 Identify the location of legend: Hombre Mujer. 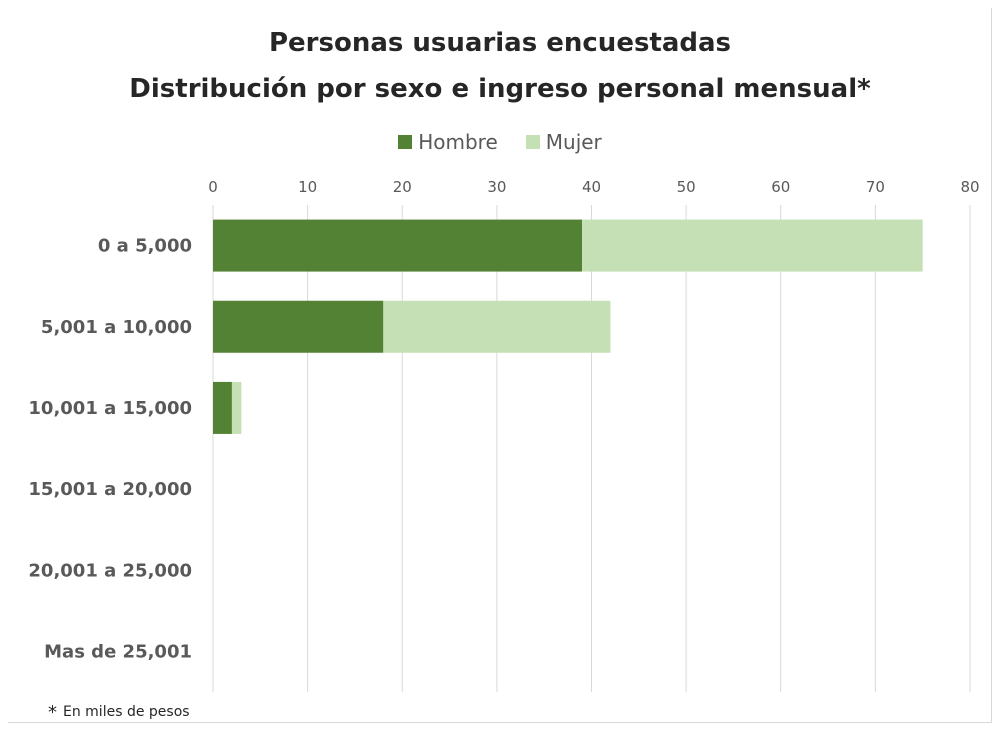
(500, 142).